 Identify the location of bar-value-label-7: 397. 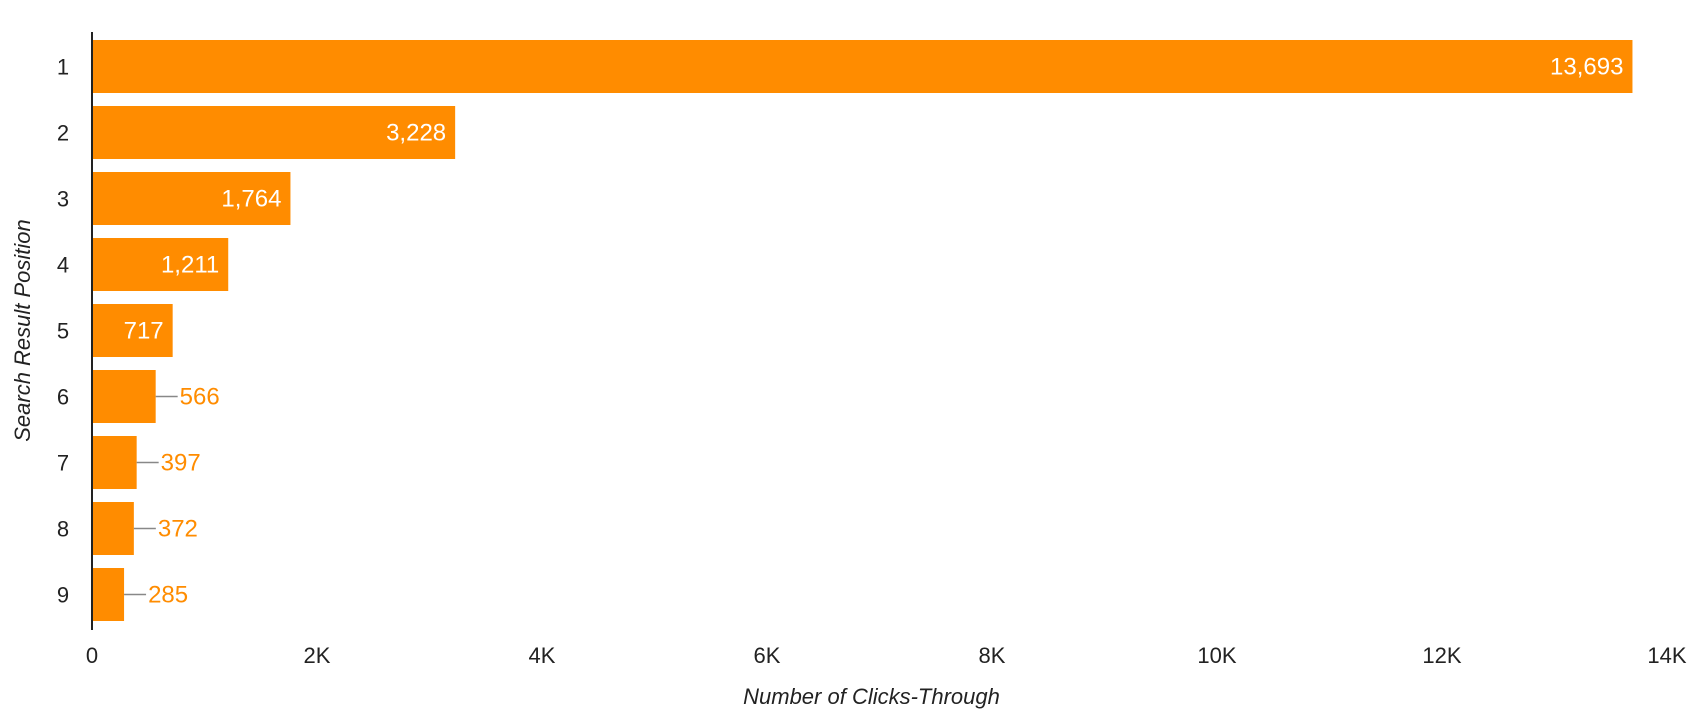
(181, 463).